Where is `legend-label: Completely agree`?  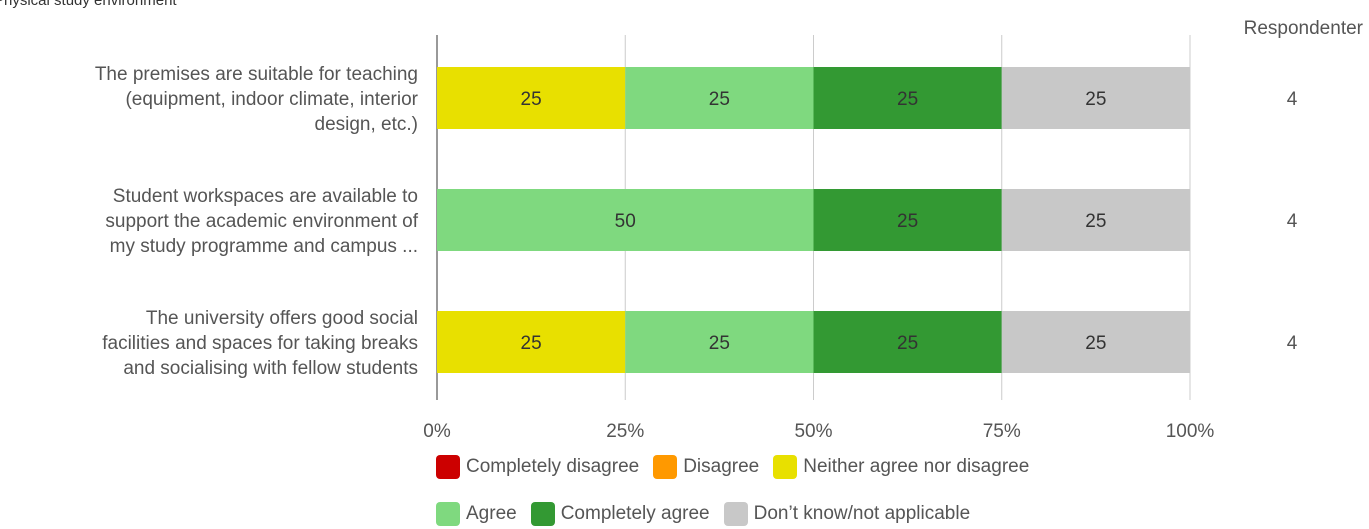
legend-label: Completely agree is located at coordinates (635, 513).